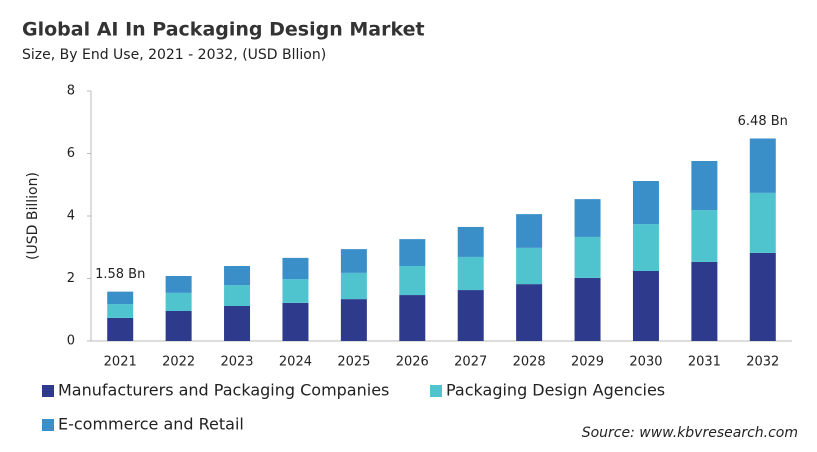 This screenshot has width=817, height=452. I want to click on total-label: 1.58 Bn, so click(120, 274).